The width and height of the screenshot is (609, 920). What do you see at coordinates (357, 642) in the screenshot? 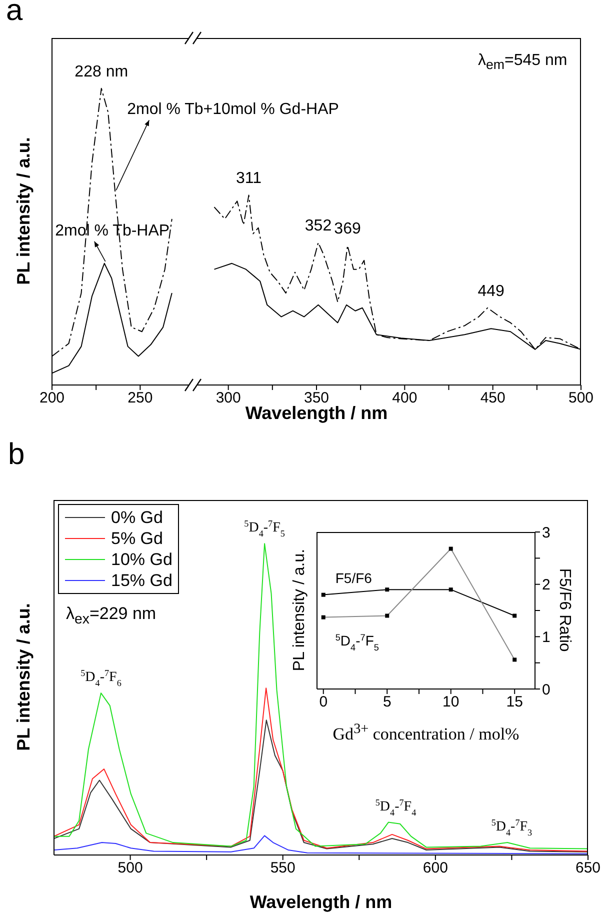
I see `series-label: $^{5}$D$_{4}$-$^{7}$F$_{5}$` at bounding box center [357, 642].